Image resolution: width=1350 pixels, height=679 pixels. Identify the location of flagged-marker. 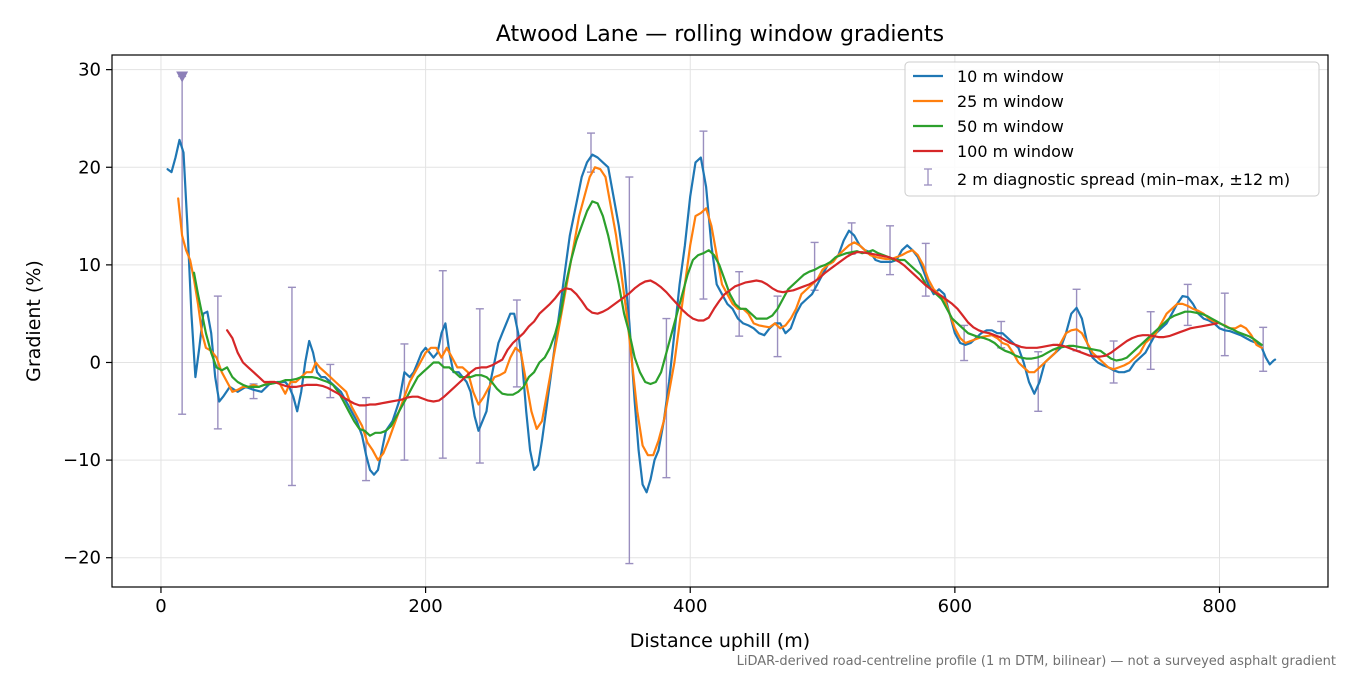
(182, 77).